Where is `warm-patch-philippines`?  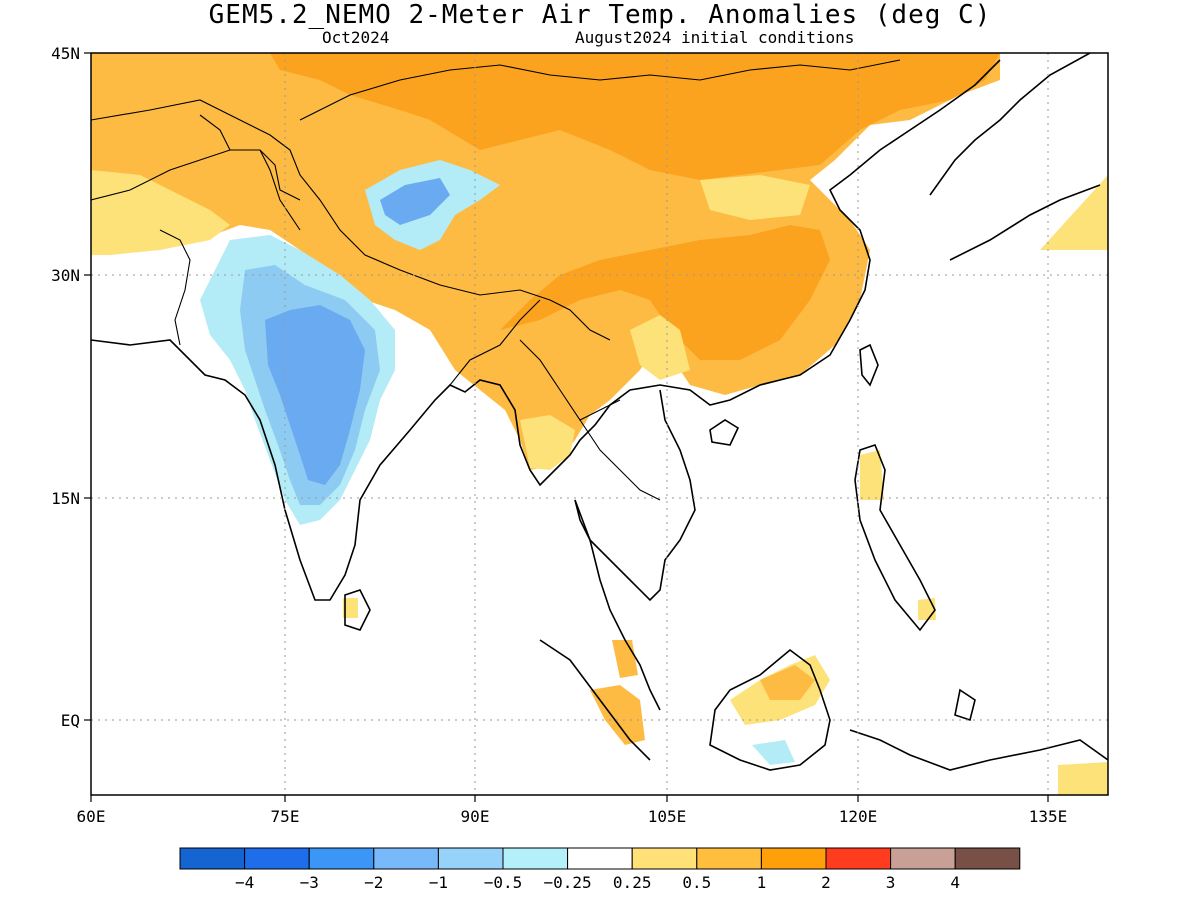
warm-patch-philippines is located at coordinates (872, 475).